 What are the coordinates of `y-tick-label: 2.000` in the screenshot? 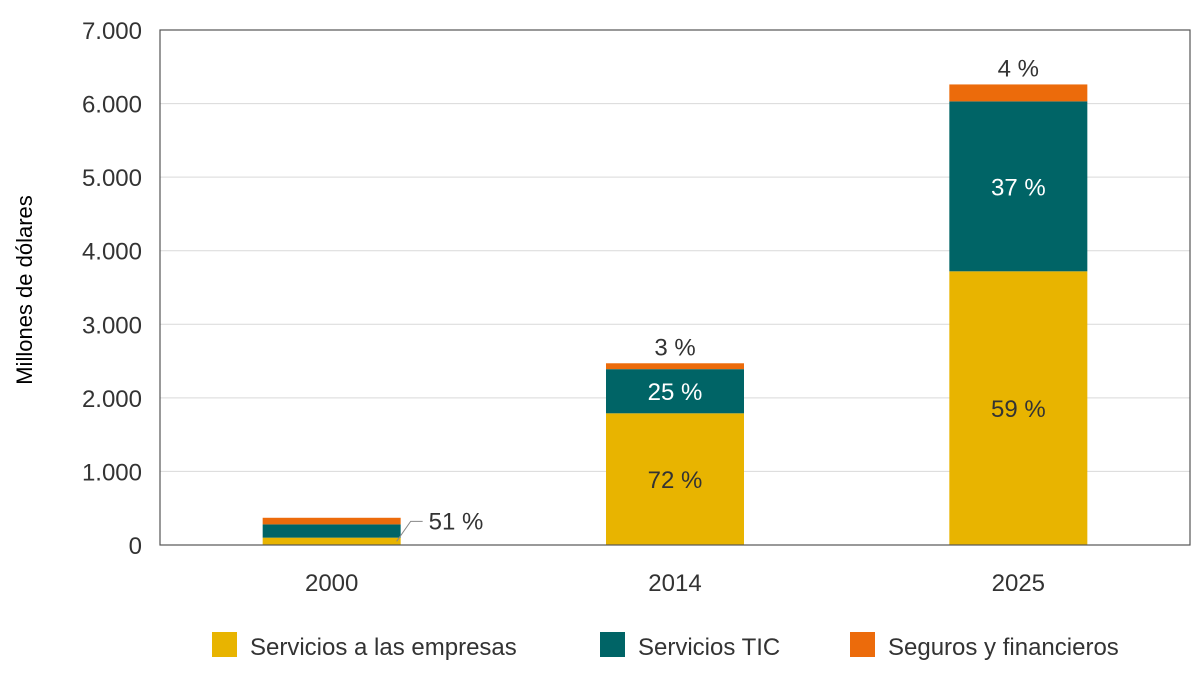 It's located at (112, 399).